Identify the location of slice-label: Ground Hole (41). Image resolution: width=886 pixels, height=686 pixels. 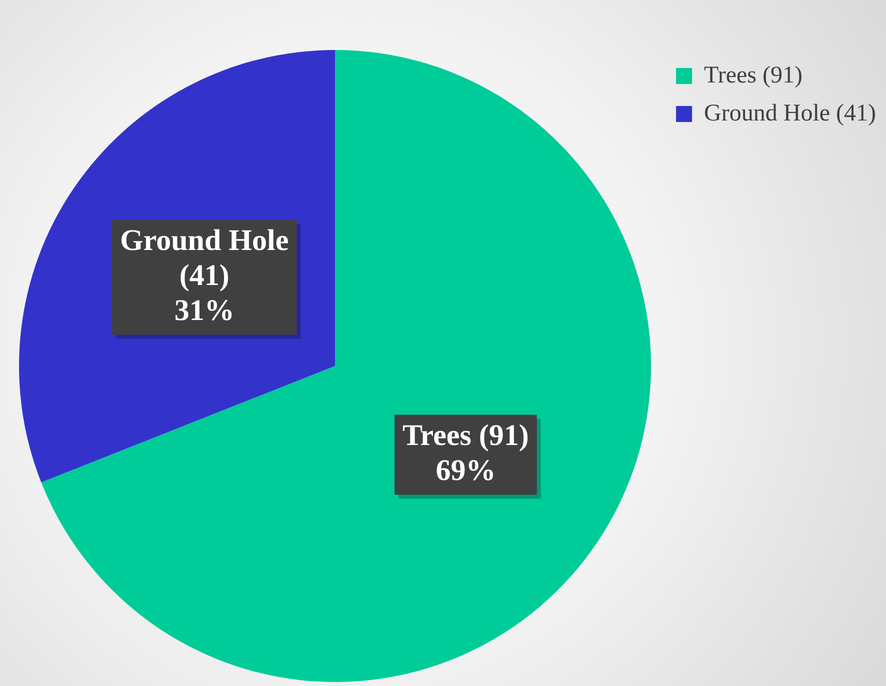
(204, 258).